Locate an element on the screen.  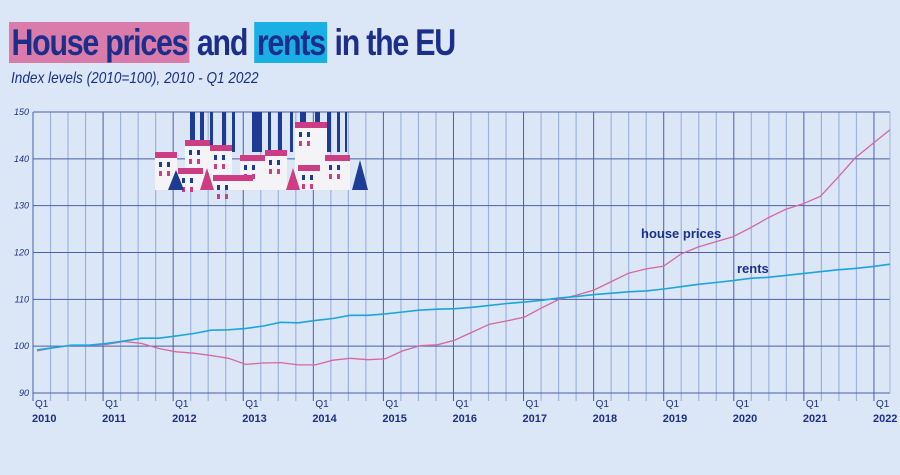
x-tick-year: 2020 is located at coordinates (745, 419).